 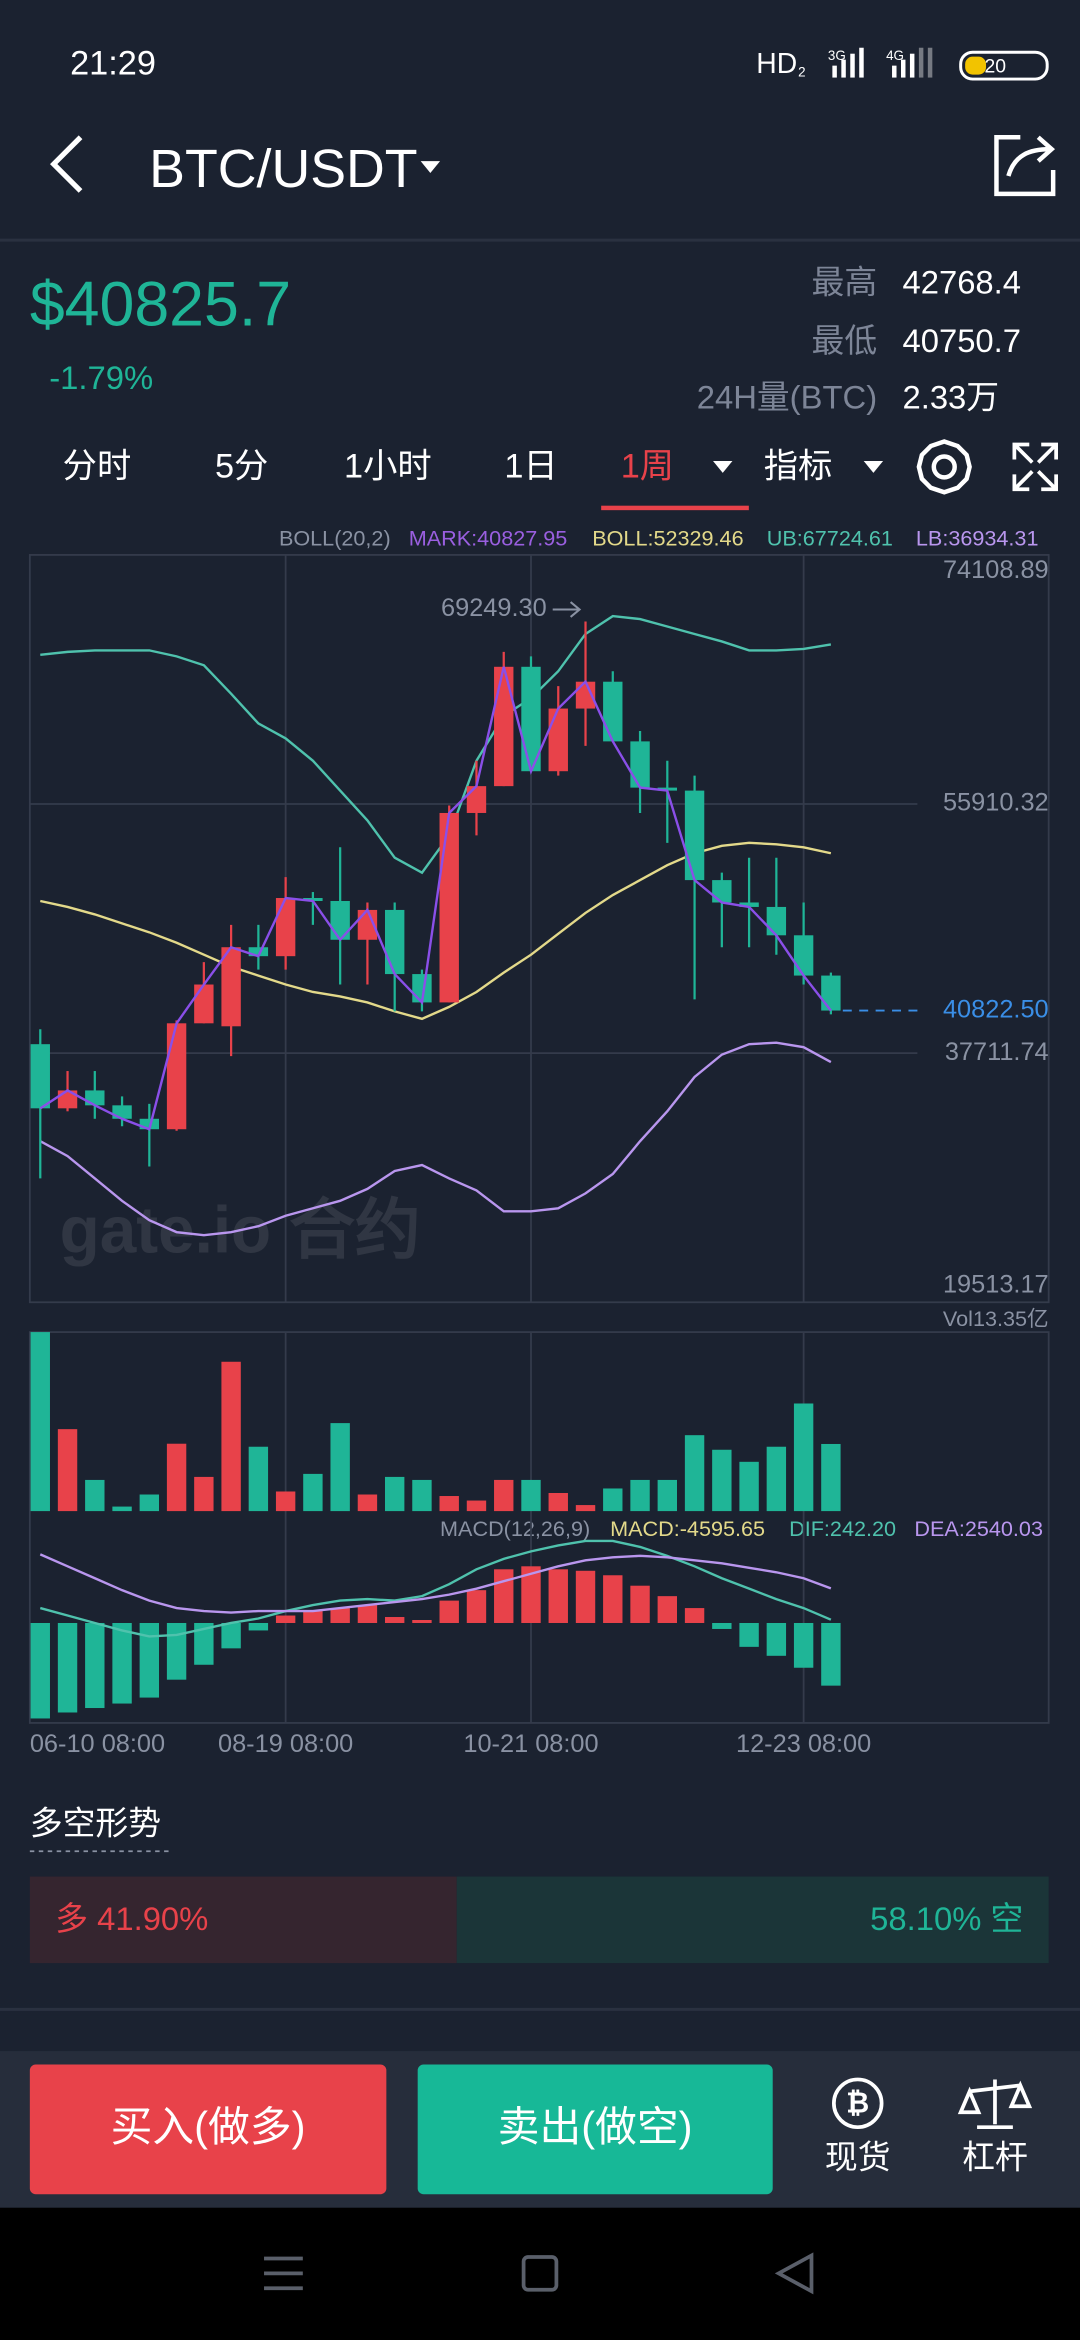 What do you see at coordinates (388, 466) in the screenshot?
I see `period-tab: 1小时` at bounding box center [388, 466].